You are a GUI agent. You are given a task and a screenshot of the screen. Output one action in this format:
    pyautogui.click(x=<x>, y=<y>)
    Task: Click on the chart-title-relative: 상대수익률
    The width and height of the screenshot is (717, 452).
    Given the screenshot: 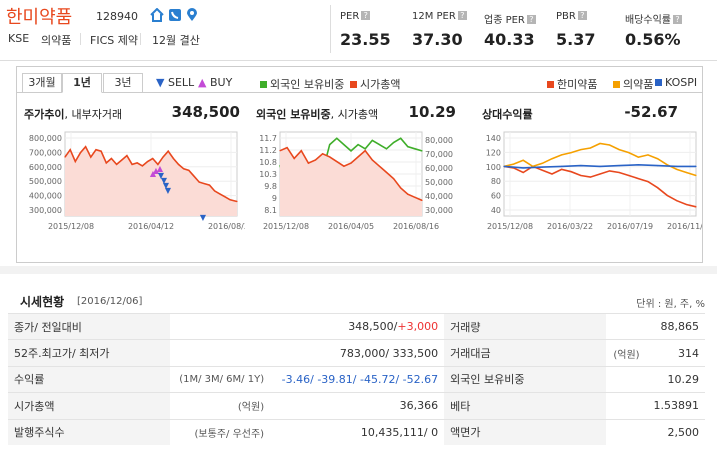 What is the action you would take?
    pyautogui.click(x=507, y=114)
    